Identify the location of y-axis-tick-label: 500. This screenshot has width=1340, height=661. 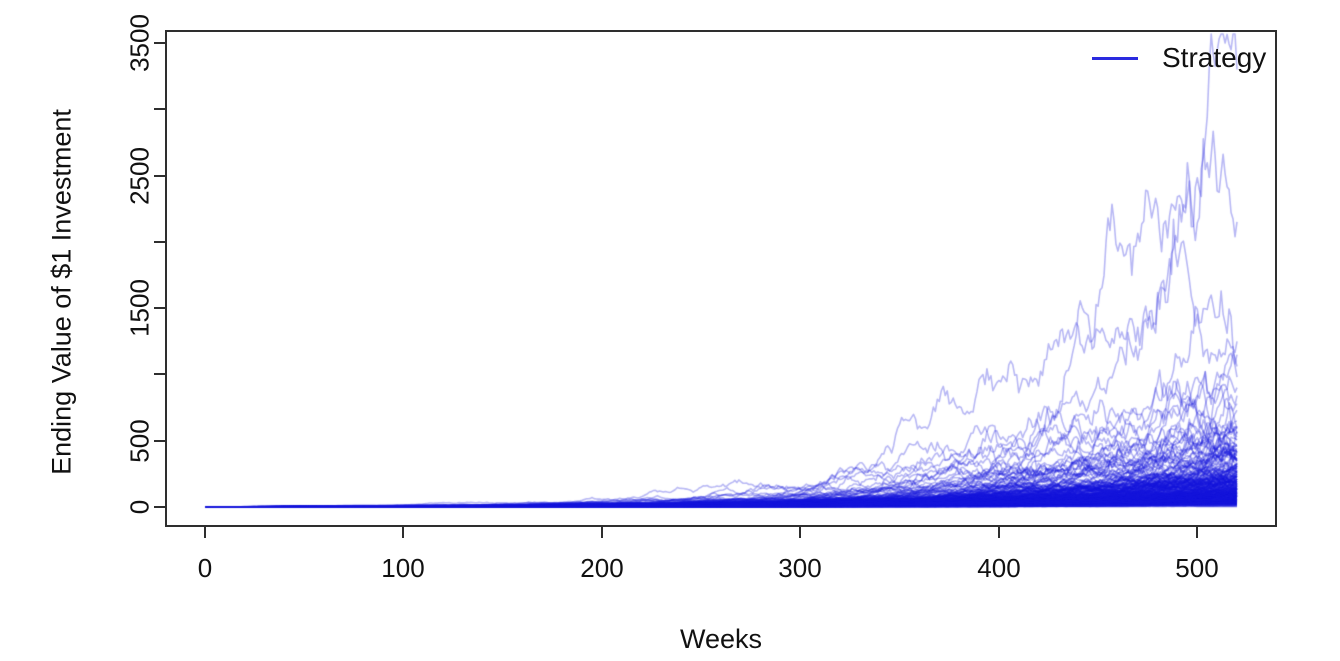
(139, 441).